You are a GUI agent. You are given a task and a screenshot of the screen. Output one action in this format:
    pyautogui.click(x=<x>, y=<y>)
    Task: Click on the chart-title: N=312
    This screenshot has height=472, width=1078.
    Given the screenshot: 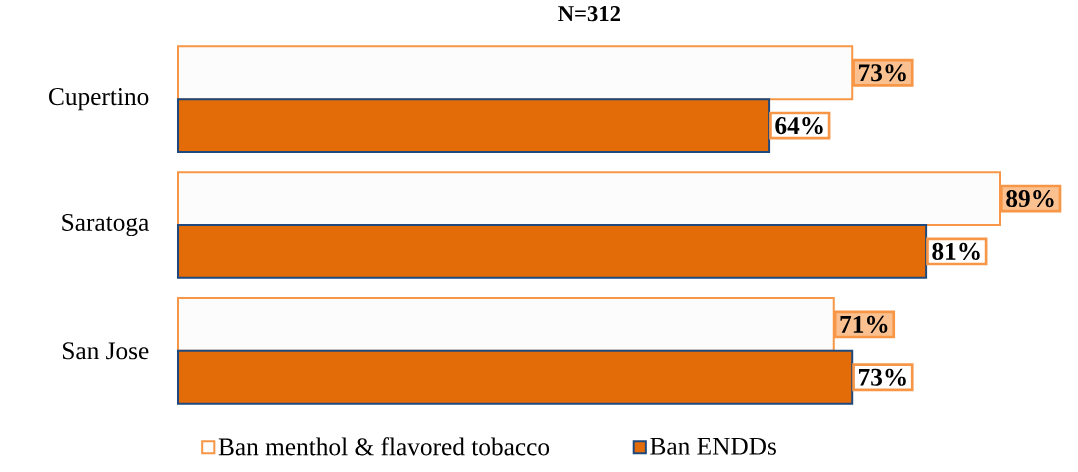 What is the action you would take?
    pyautogui.click(x=589, y=14)
    